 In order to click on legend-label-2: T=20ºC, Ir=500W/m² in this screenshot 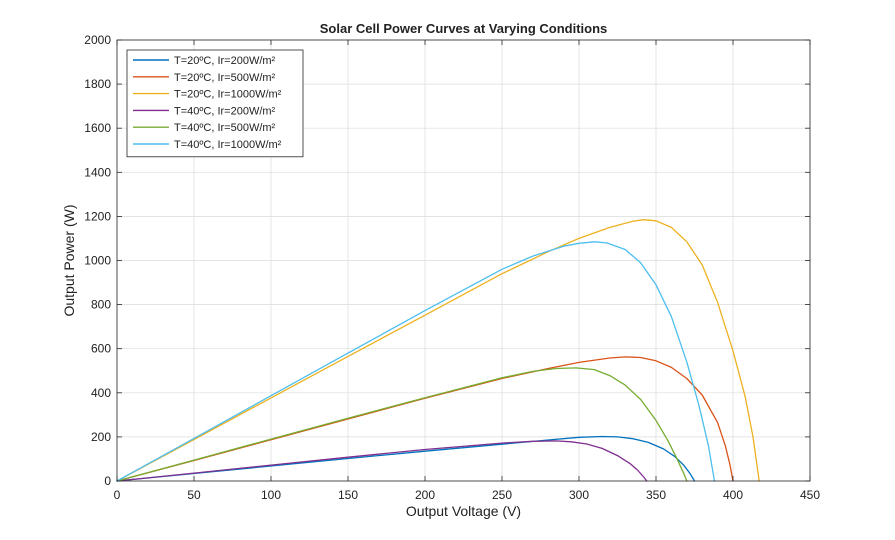, I will do `click(225, 78)`.